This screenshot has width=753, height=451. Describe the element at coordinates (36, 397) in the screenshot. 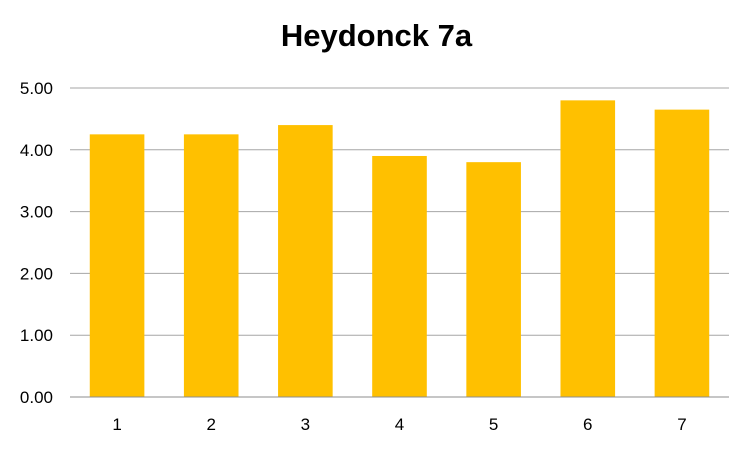

I see `y-tick-label-0: 0.00` at that location.